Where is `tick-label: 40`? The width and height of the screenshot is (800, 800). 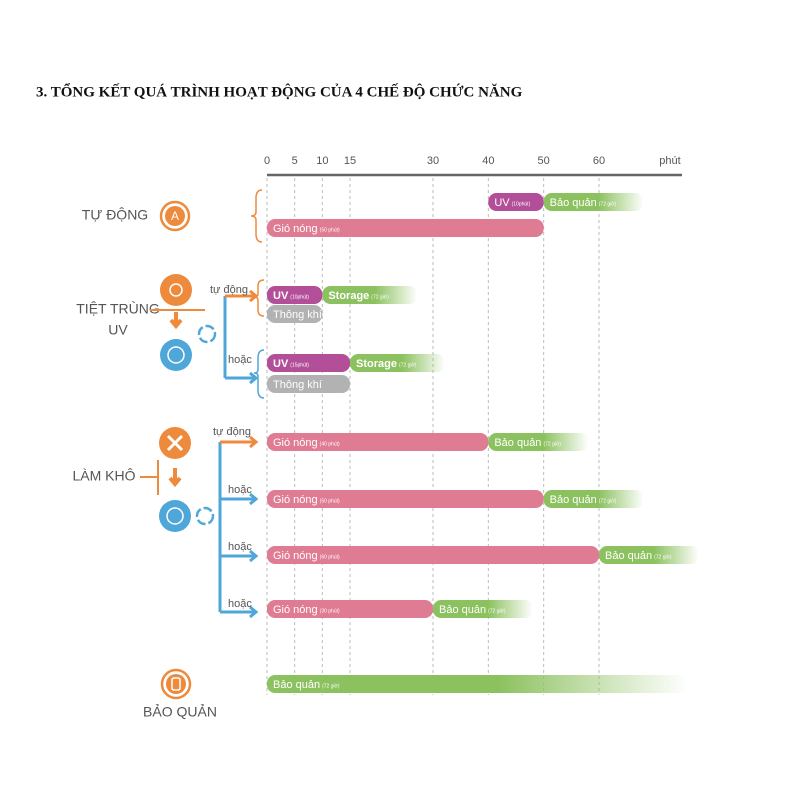 tick-label: 40 is located at coordinates (488, 161).